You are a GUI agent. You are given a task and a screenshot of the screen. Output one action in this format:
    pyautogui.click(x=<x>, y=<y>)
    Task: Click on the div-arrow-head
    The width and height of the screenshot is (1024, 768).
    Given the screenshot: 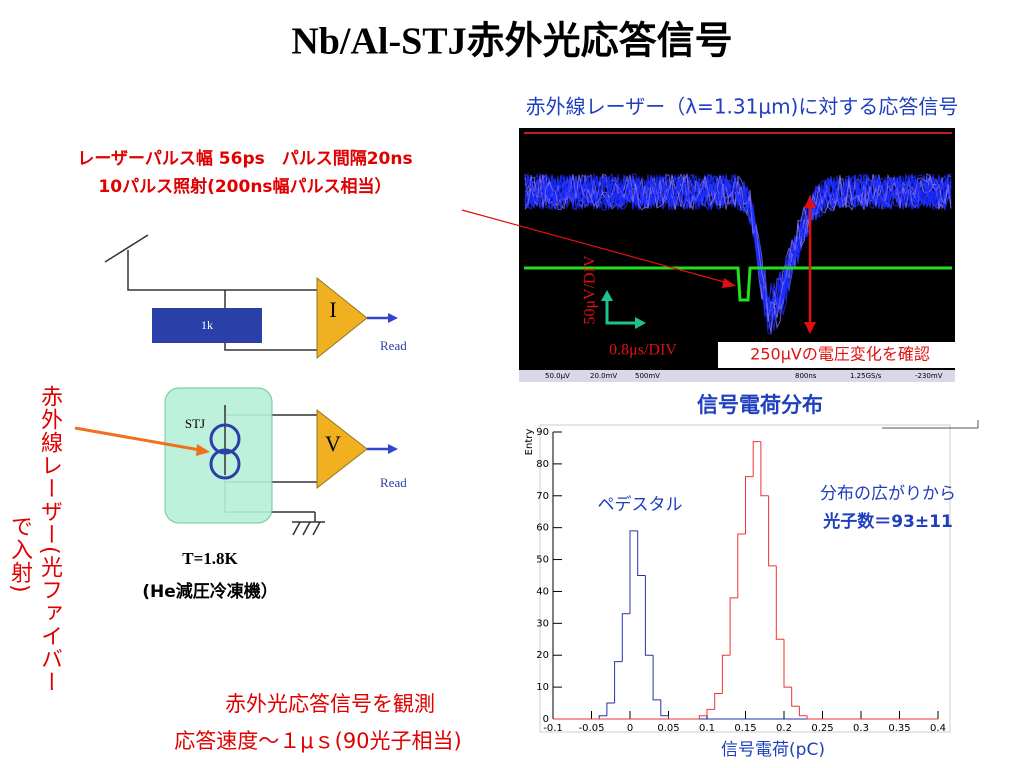 What is the action you would take?
    pyautogui.click(x=640, y=323)
    